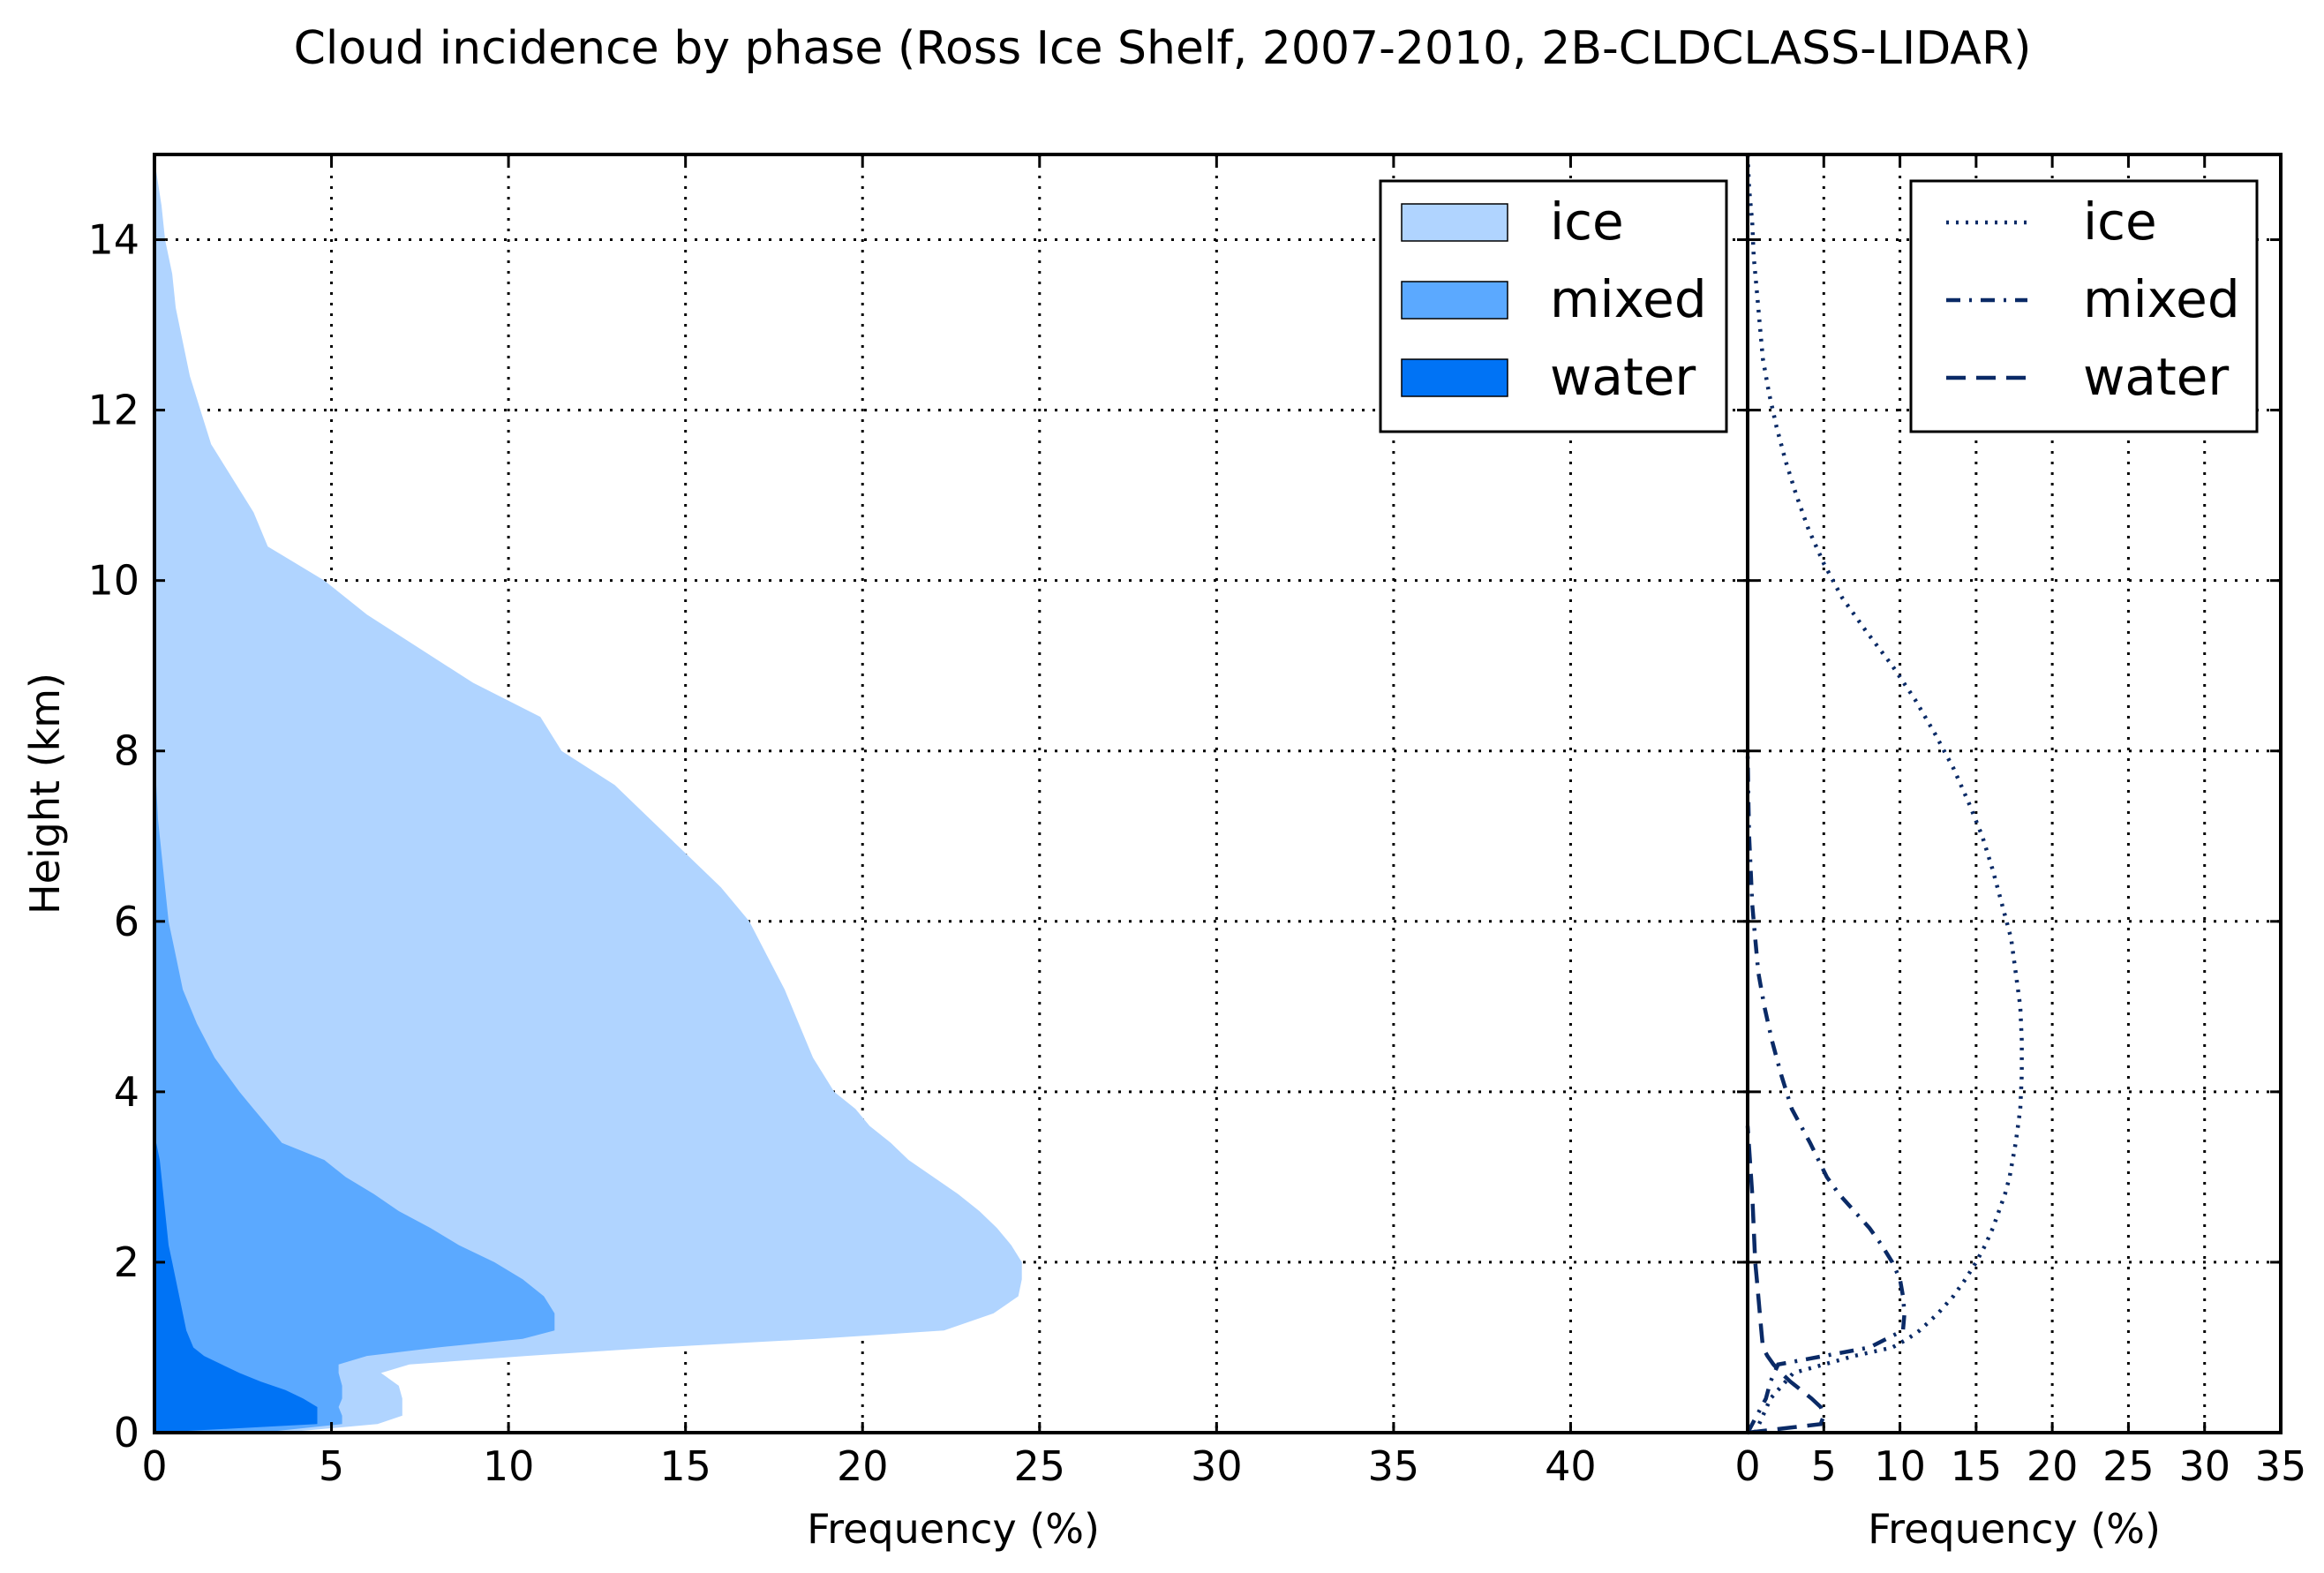 The height and width of the screenshot is (1573, 2324). What do you see at coordinates (2120, 222) in the screenshot?
I see `line-legend-label-ice: ice` at bounding box center [2120, 222].